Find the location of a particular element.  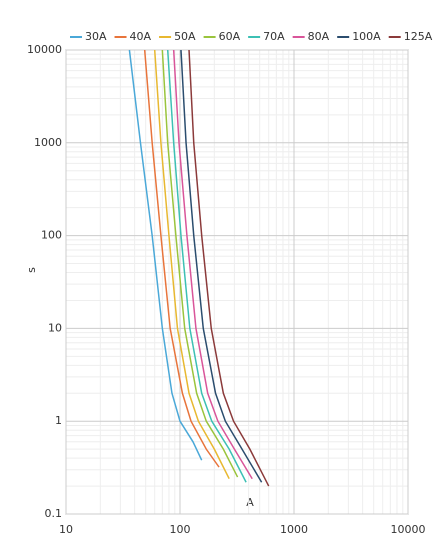

legend-label: 125A is located at coordinates (418, 36).